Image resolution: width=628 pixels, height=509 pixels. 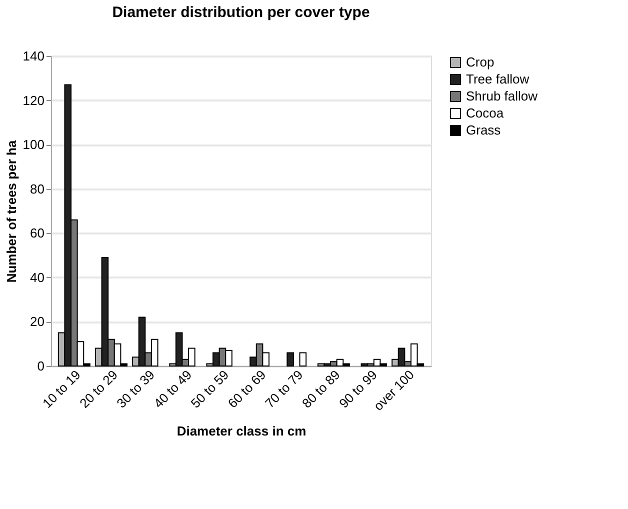 I want to click on x-axis-title: Diameter class in cm, so click(x=241, y=430).